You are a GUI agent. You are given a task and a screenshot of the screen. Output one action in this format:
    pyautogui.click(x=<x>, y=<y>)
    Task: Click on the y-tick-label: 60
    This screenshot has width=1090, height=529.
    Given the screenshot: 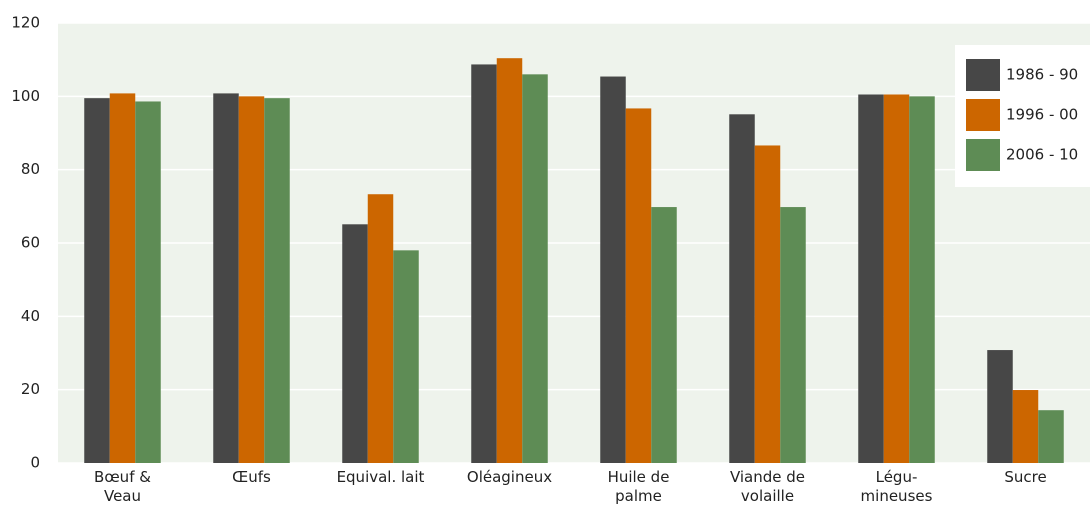 What is the action you would take?
    pyautogui.click(x=30, y=243)
    